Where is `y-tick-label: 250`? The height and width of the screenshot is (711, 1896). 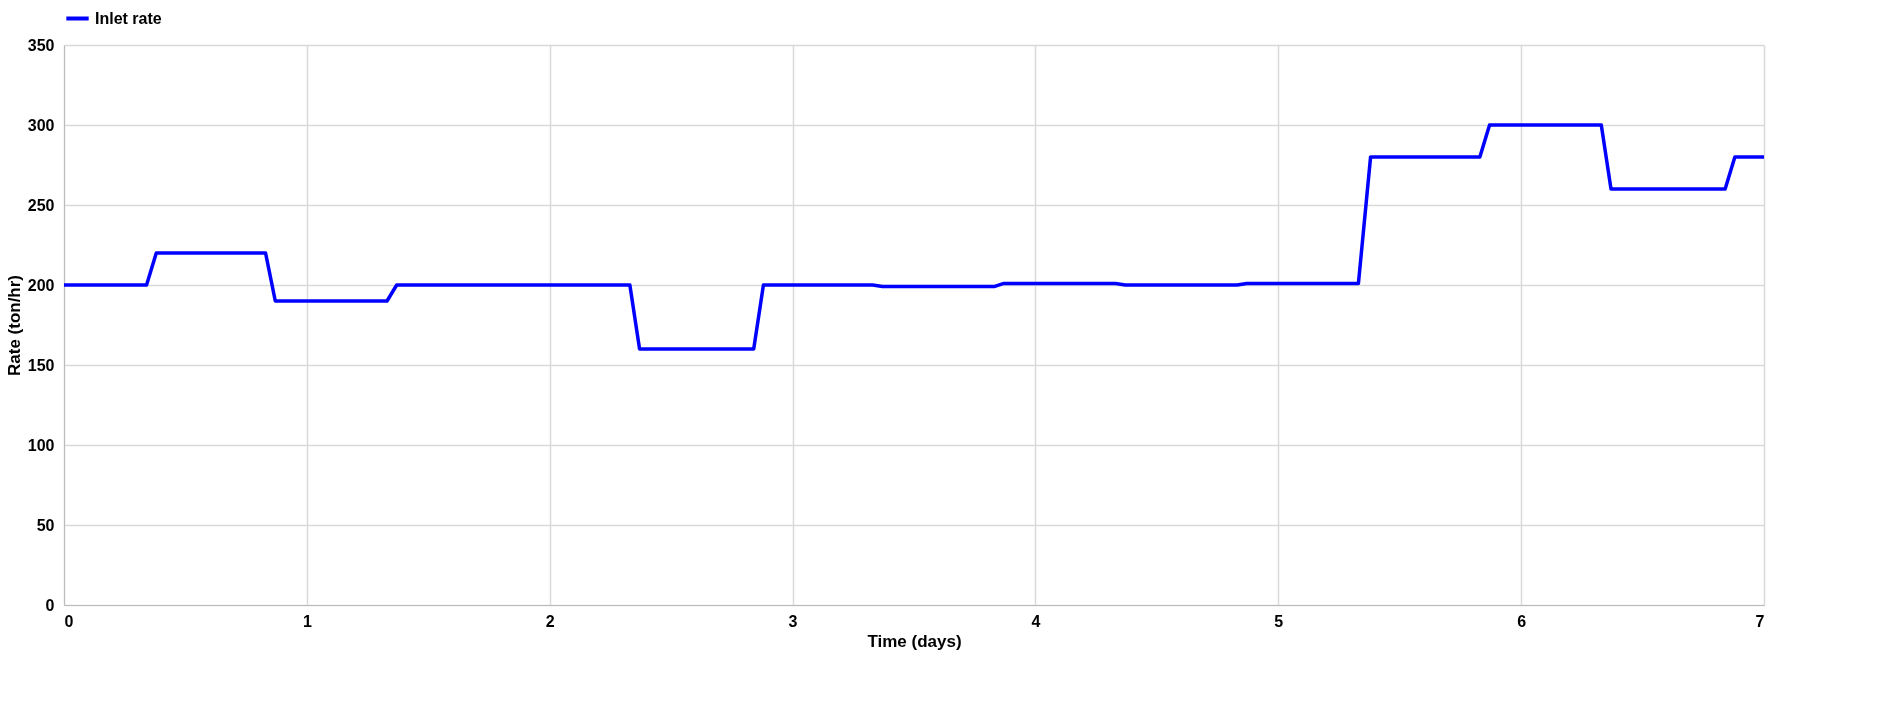
y-tick-label: 250 is located at coordinates (41, 205).